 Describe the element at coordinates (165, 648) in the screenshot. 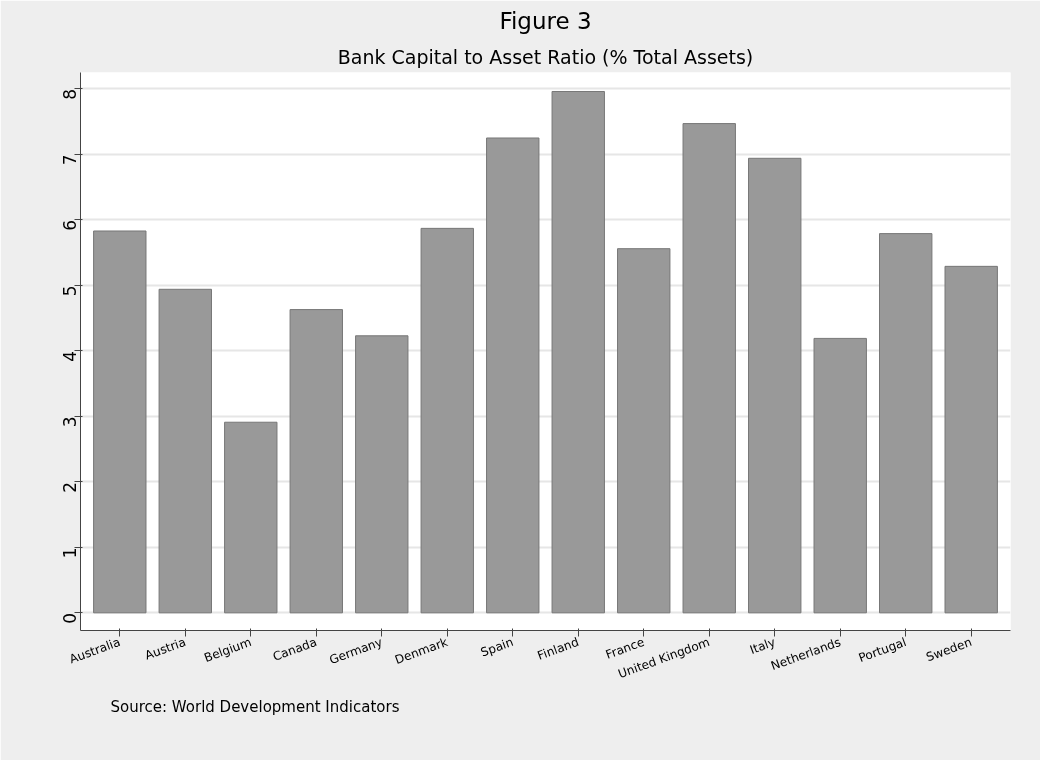

I see `x-tick-label: Austria` at that location.